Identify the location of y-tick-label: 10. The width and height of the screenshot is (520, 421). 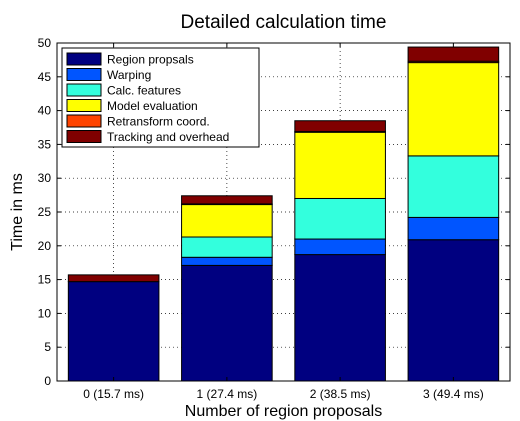
(45, 313).